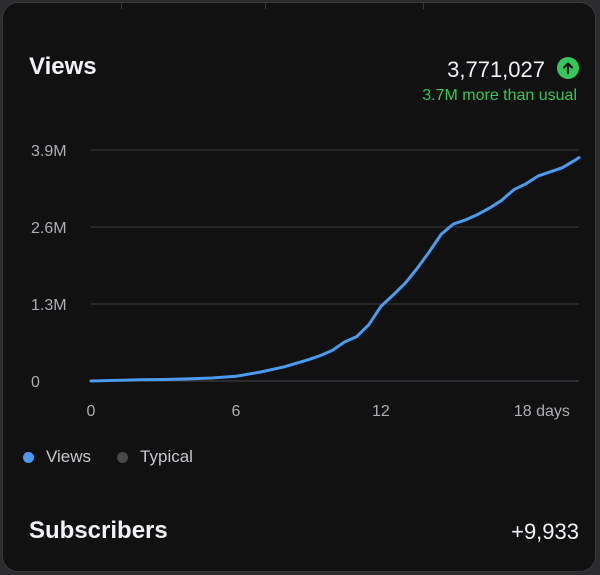 This screenshot has width=600, height=575. Describe the element at coordinates (568, 68) in the screenshot. I see `arrow-up-icon` at that location.